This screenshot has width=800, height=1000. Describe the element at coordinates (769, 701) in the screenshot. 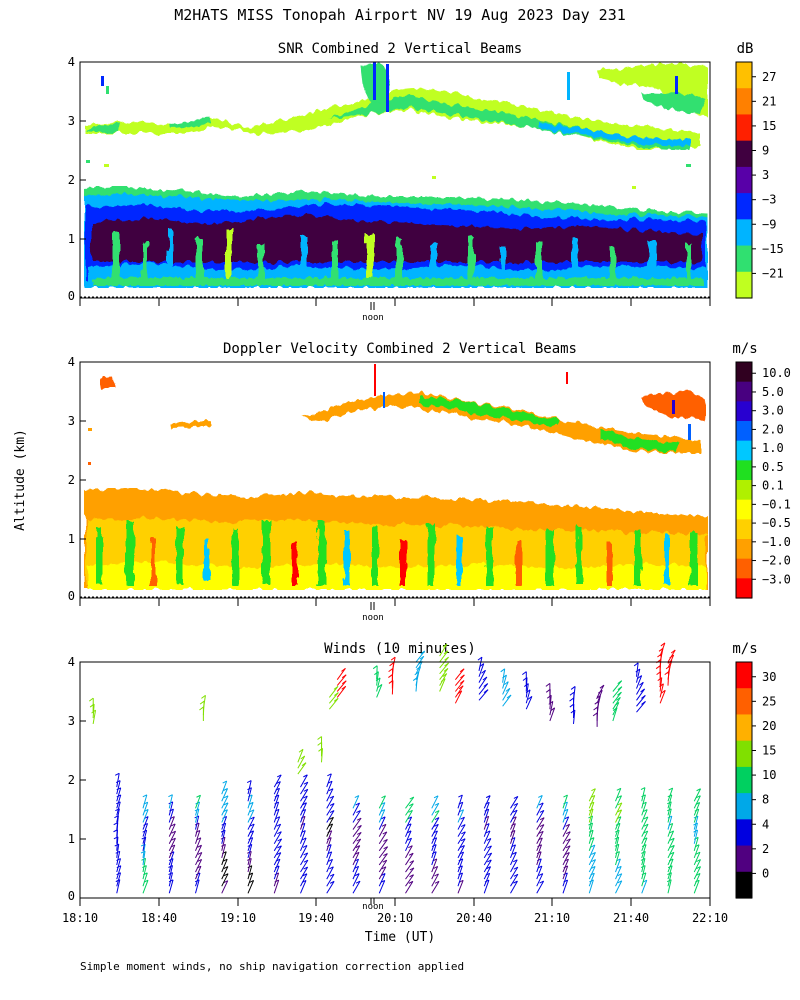

I see `winds-colorbar-label: 25` at that location.